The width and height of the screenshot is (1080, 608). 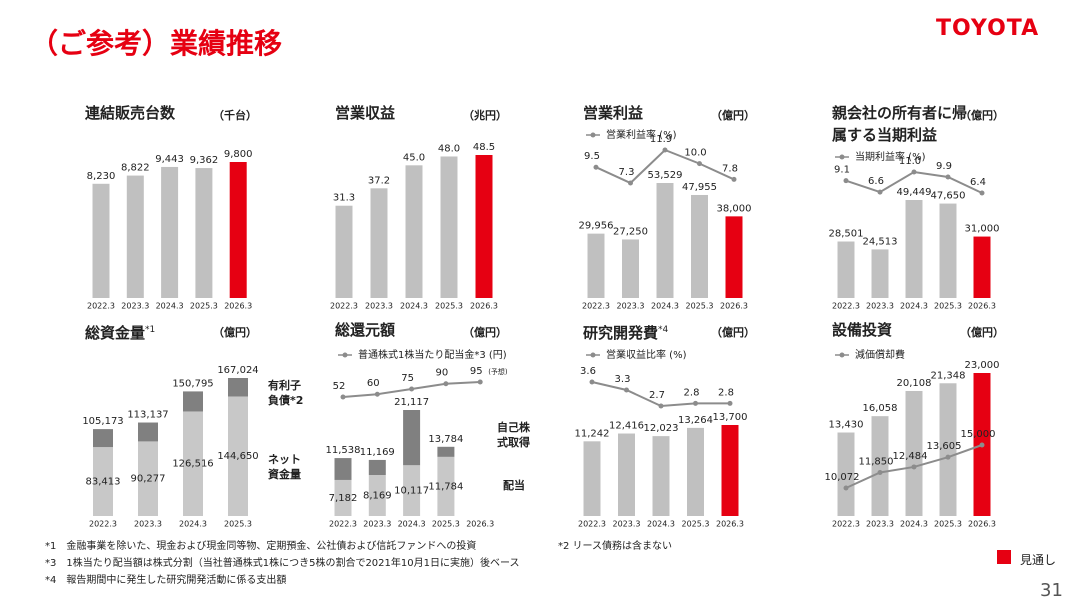 I want to click on segment-label: 11,784, so click(x=445, y=486).